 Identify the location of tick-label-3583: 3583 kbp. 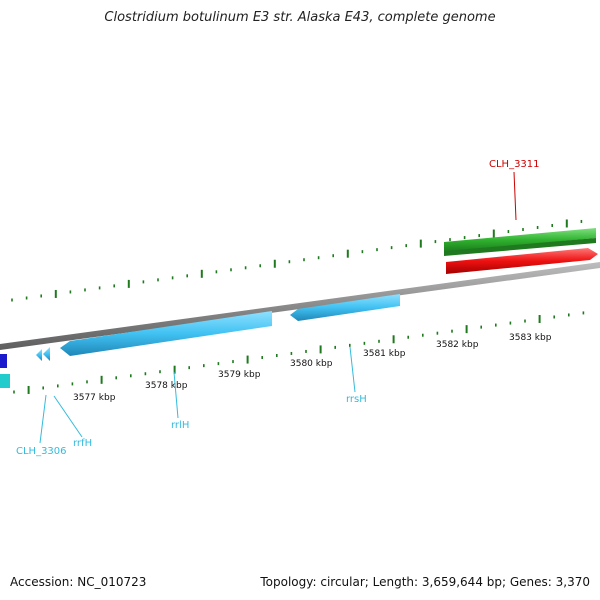
(530, 338).